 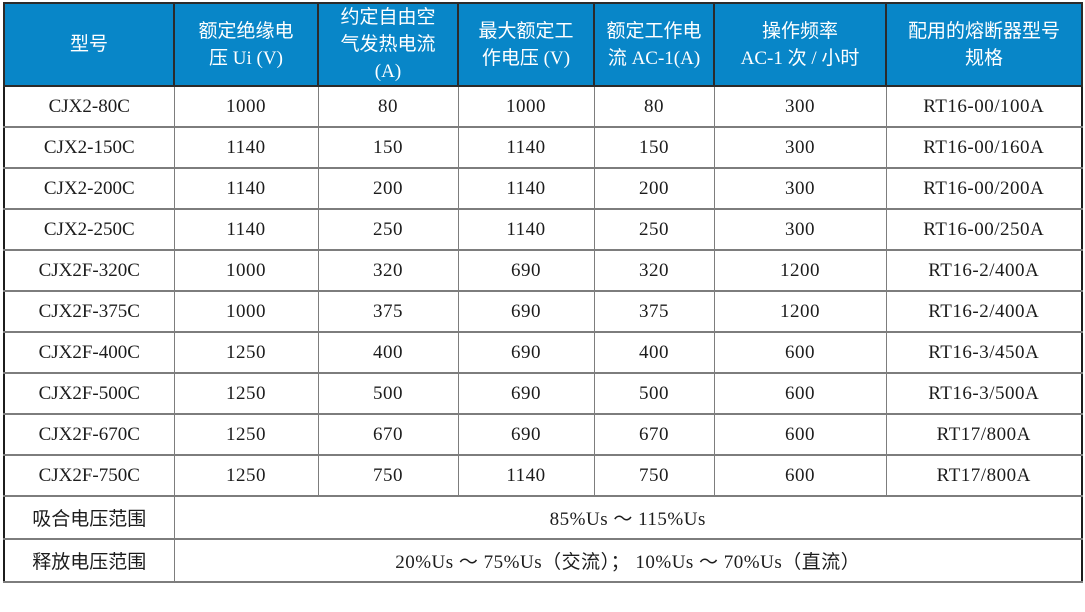 I want to click on cell-model: CJX2-200C, so click(x=89, y=188).